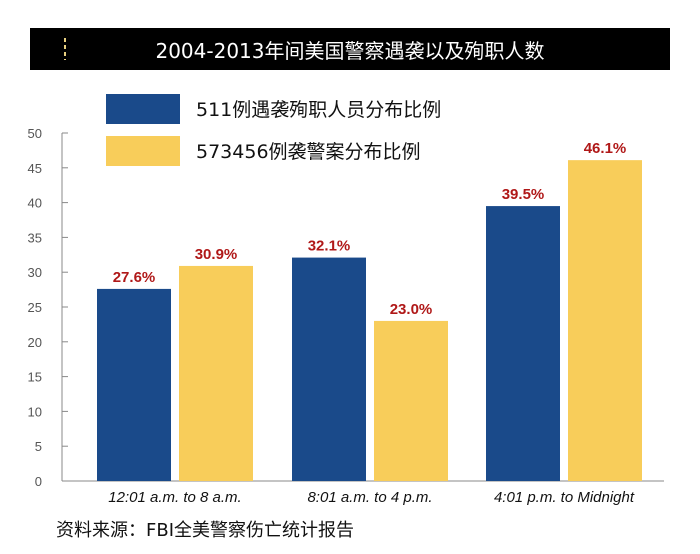 This screenshot has height=554, width=700. Describe the element at coordinates (605, 148) in the screenshot. I see `data-label: 46.1%` at that location.